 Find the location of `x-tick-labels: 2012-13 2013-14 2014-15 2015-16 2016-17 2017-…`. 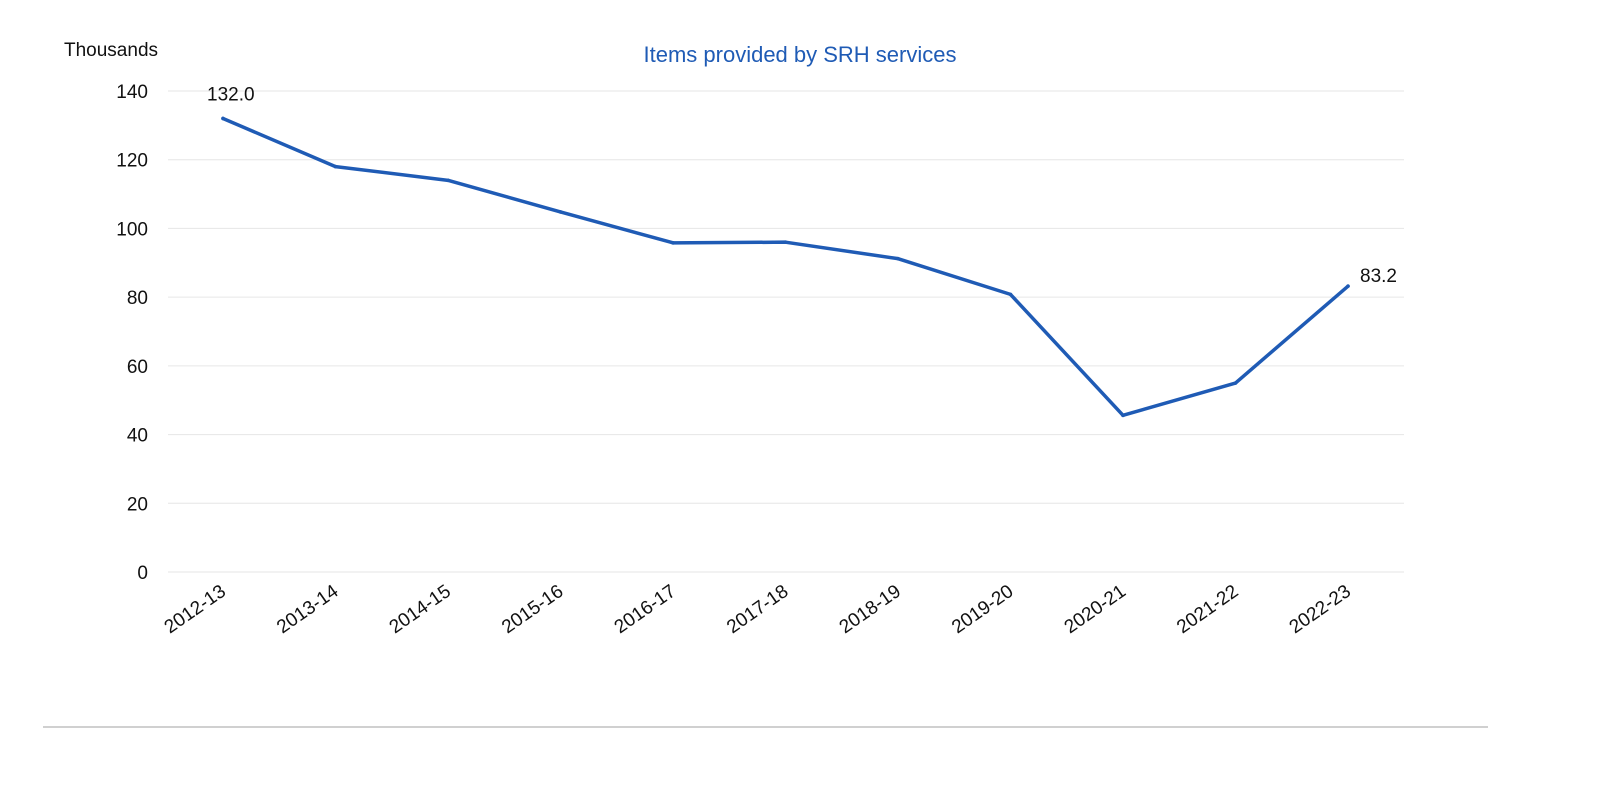

x-tick-labels: 2012-13 2013-14 2014-15 2015-16 2016-17 2017-… is located at coordinates (758, 609).